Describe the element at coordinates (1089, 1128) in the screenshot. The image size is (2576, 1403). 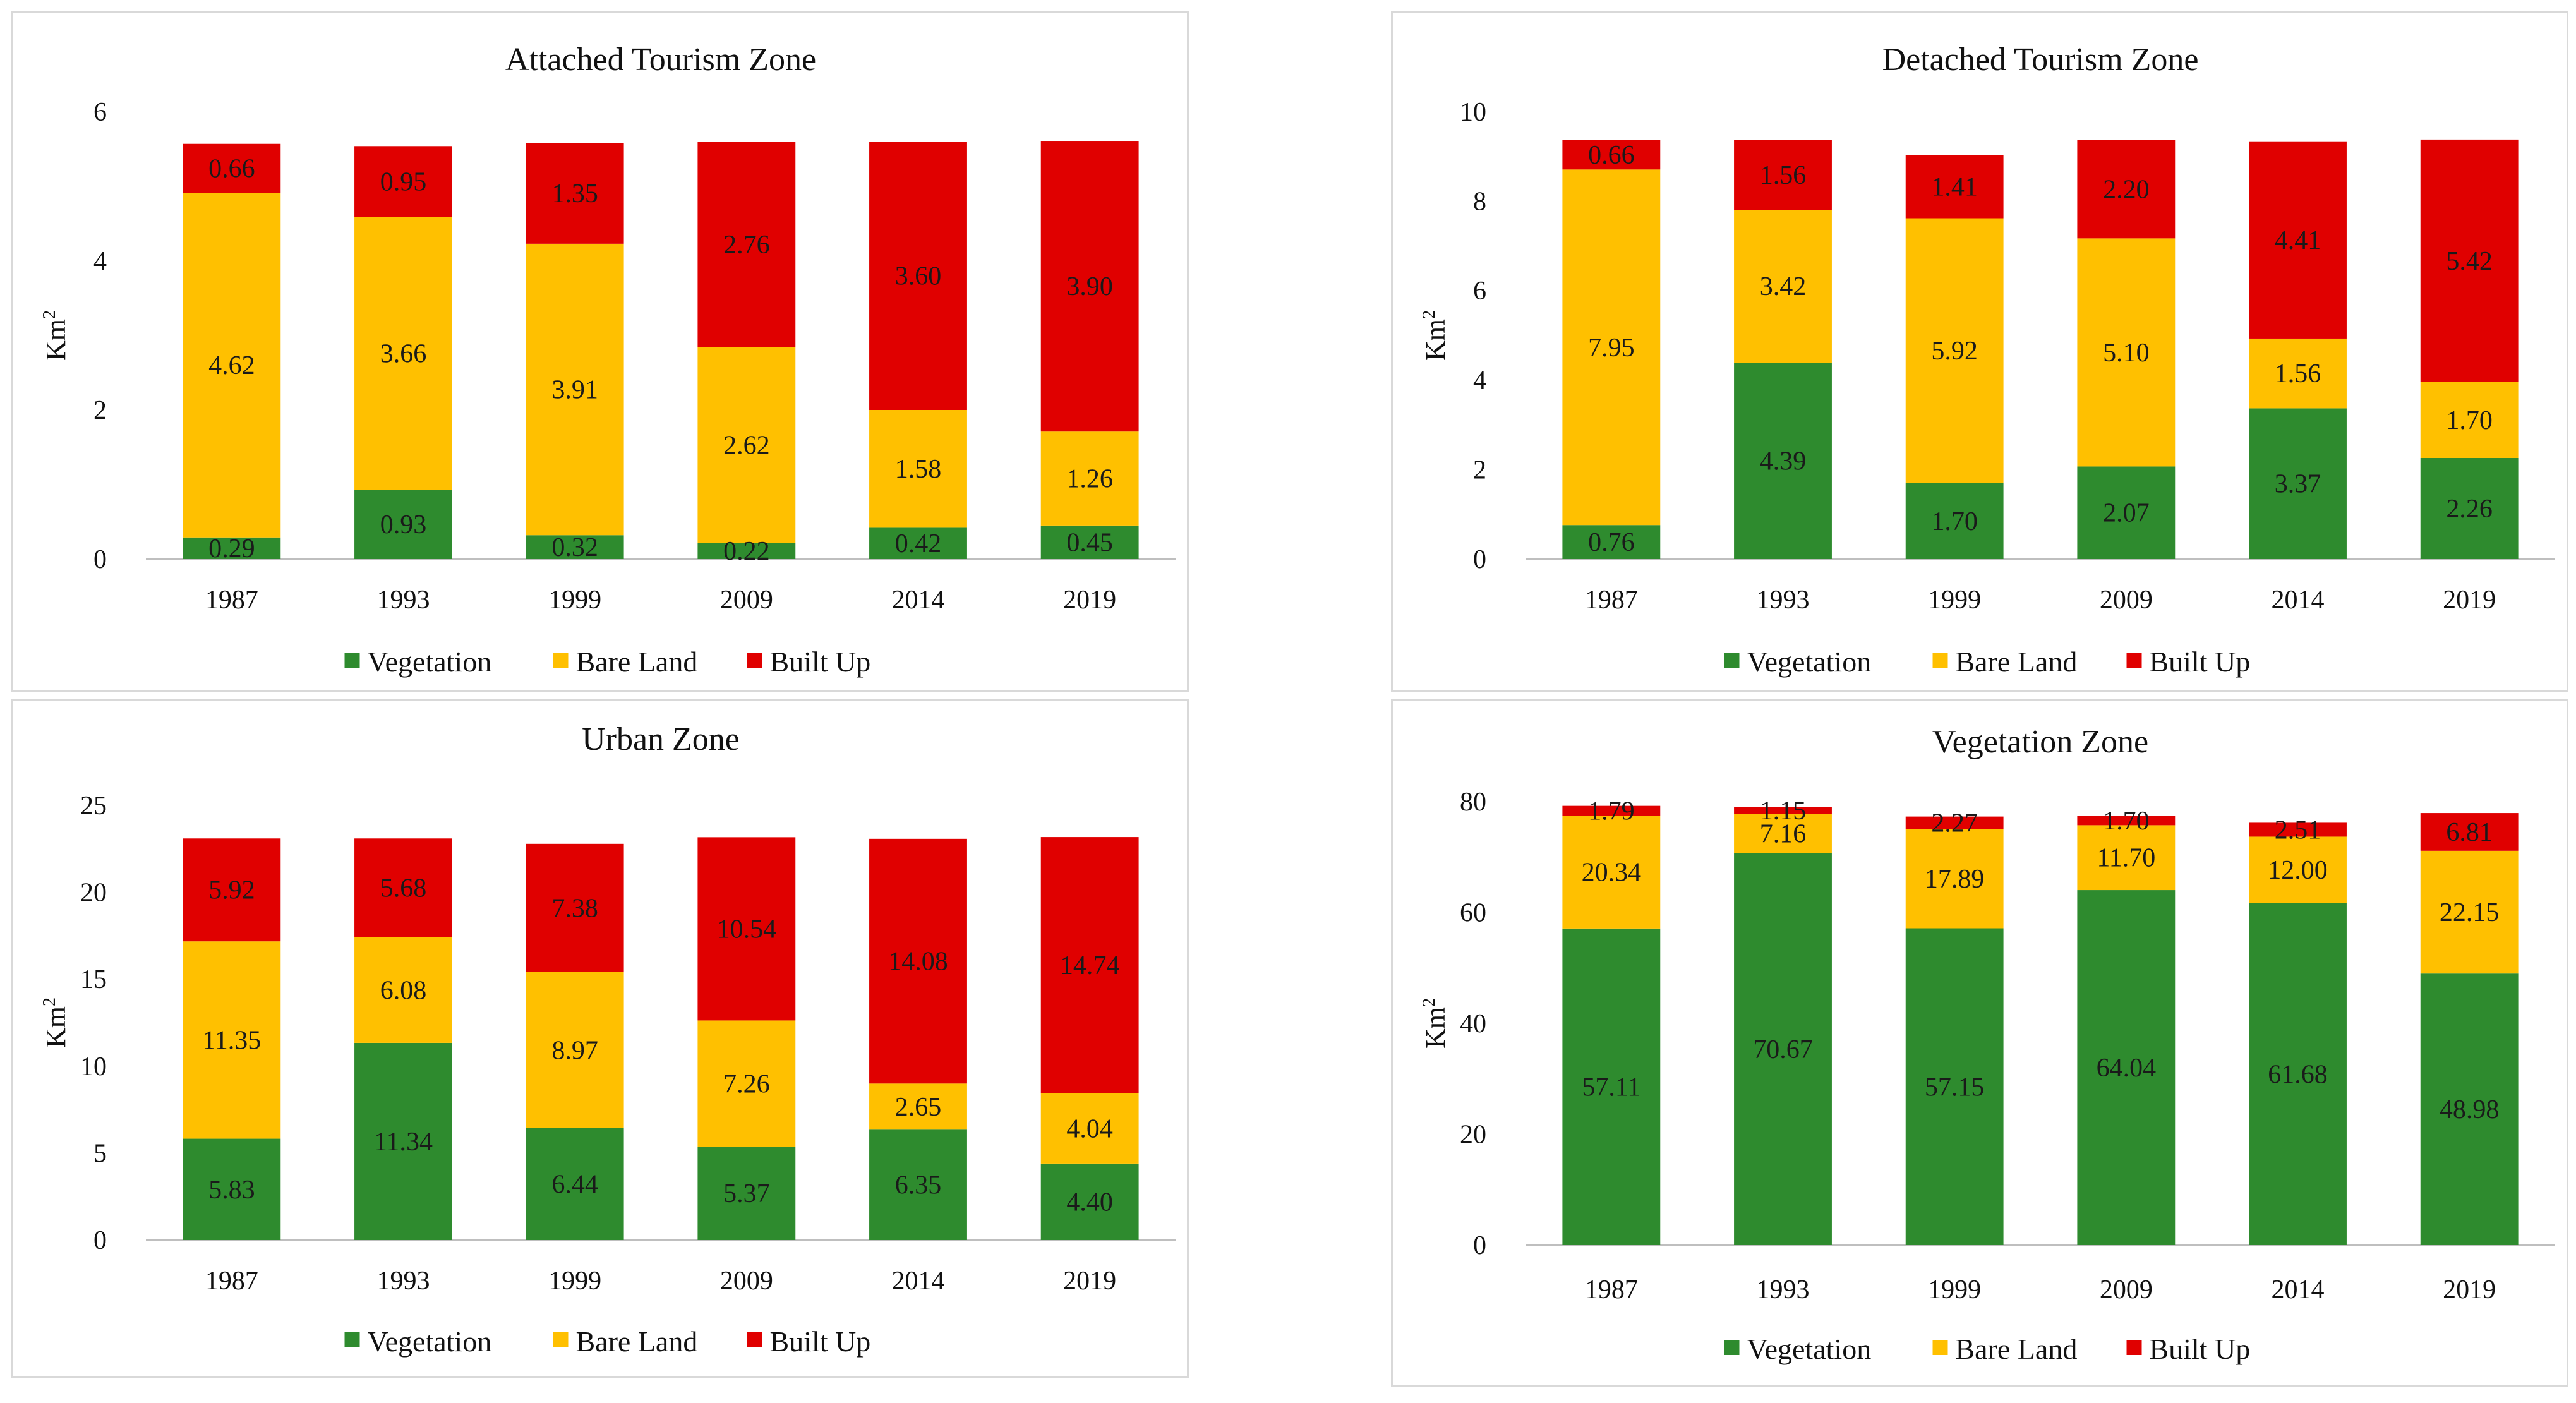
I see `data-label-bare-land-2019: 4.04` at that location.